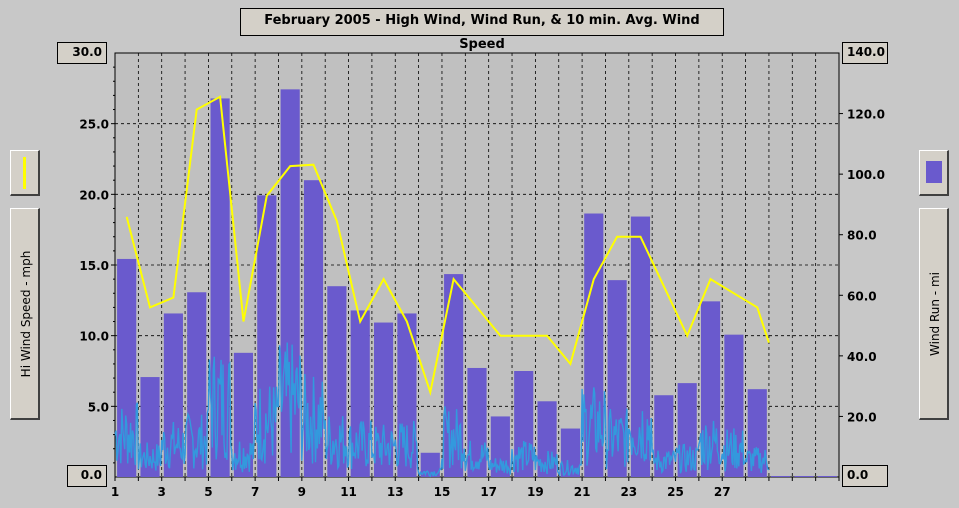 The height and width of the screenshot is (508, 959). I want to click on right-tick-label: 100.0, so click(866, 175).